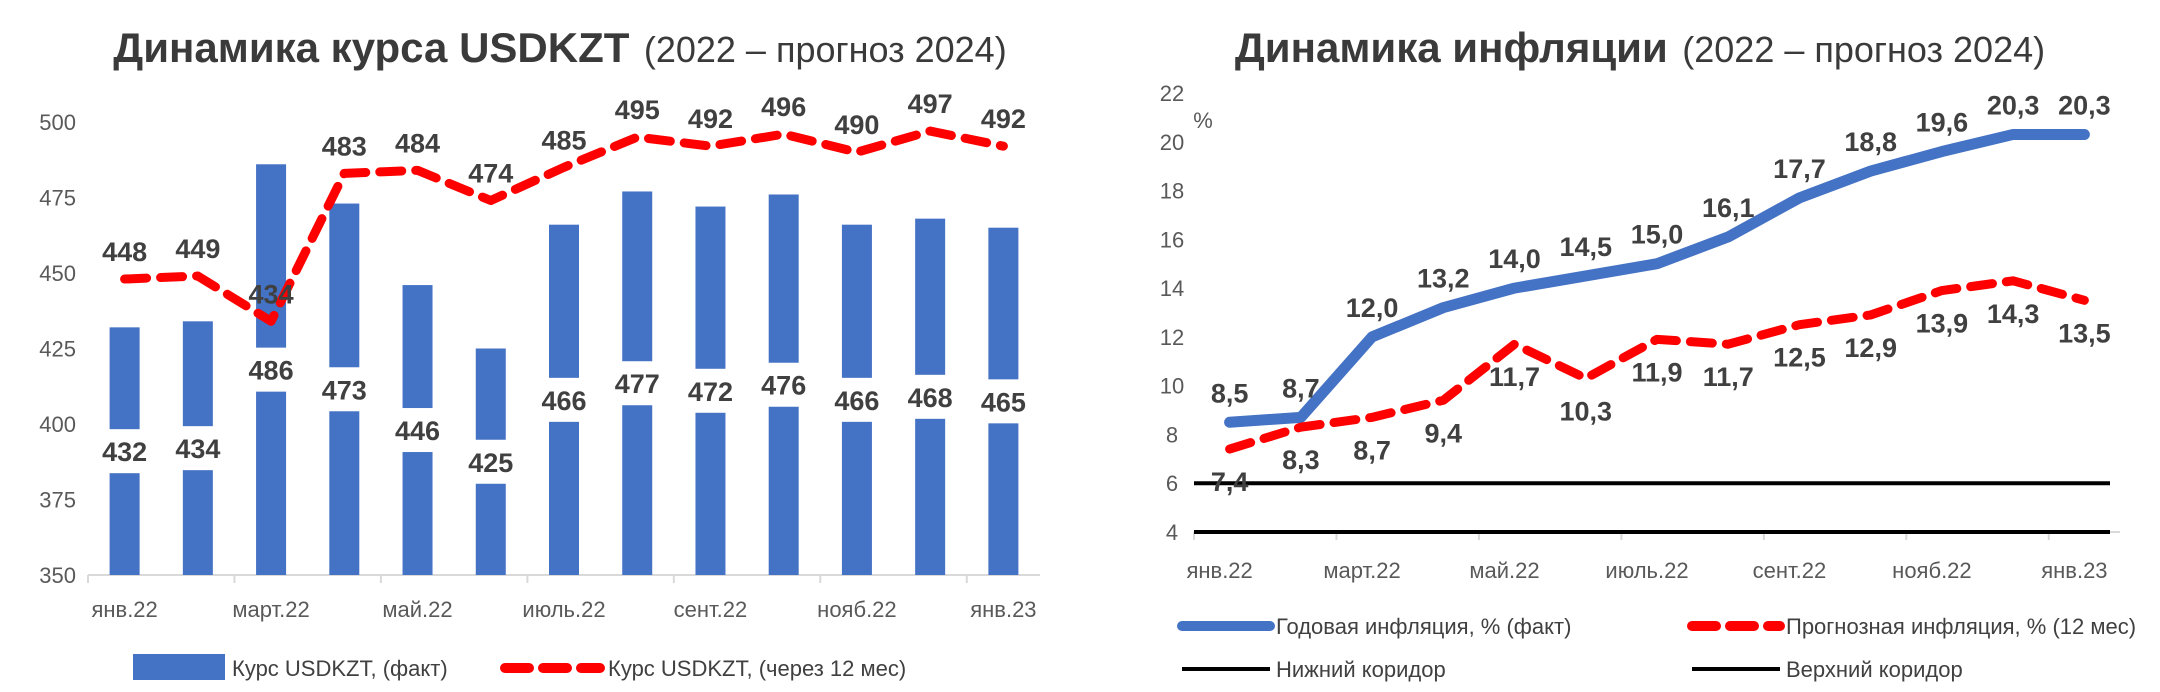 The height and width of the screenshot is (692, 2160). I want to click on forecast-data-label: 7,4, so click(1230, 482).